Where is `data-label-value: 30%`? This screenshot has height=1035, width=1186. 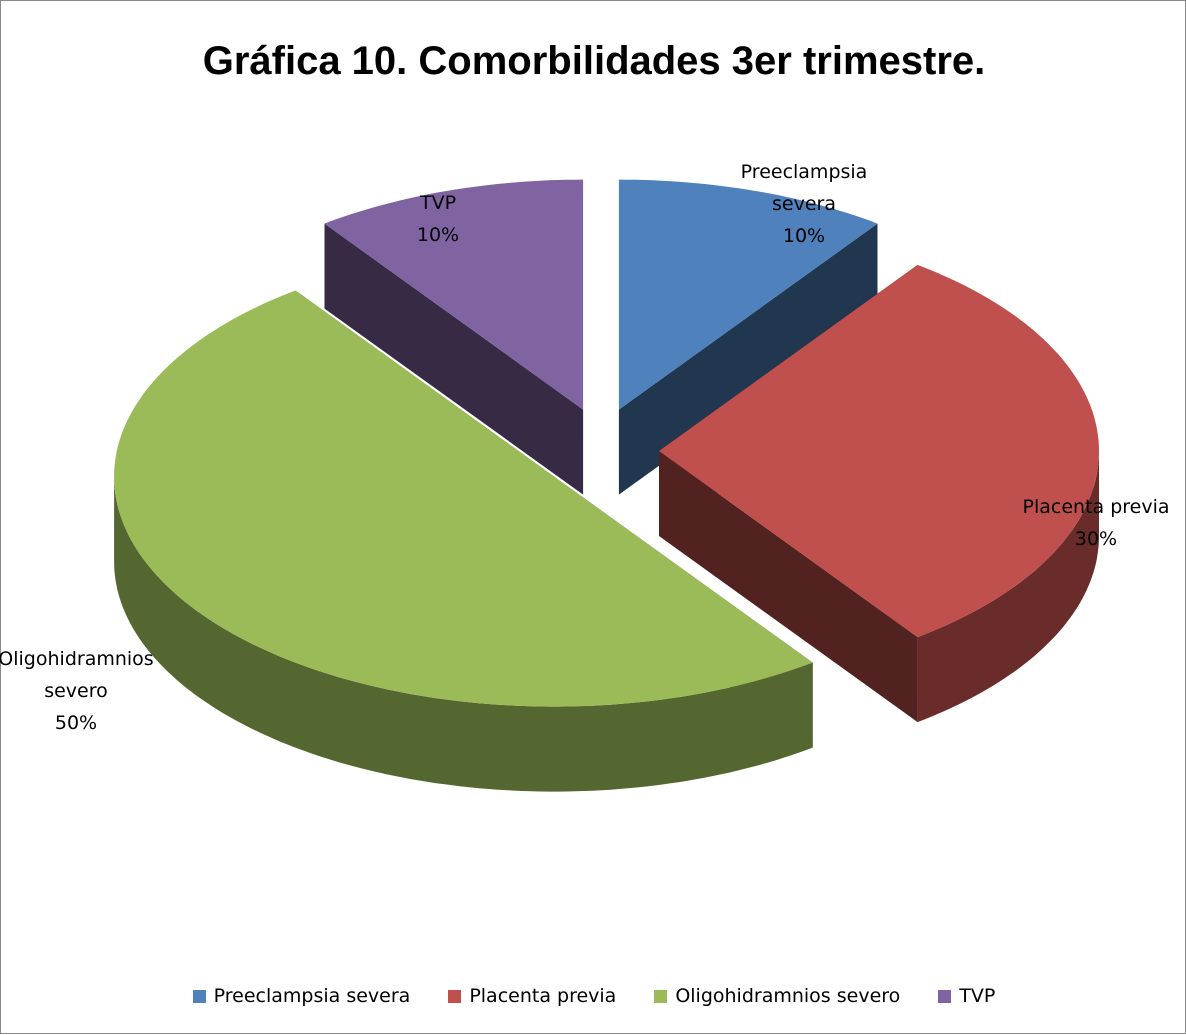 data-label-value: 30% is located at coordinates (1096, 539).